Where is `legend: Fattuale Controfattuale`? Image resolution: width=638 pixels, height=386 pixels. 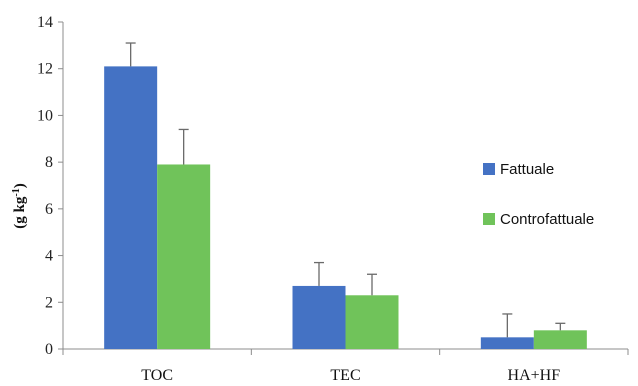 legend: Fattuale Controfattuale is located at coordinates (538, 194).